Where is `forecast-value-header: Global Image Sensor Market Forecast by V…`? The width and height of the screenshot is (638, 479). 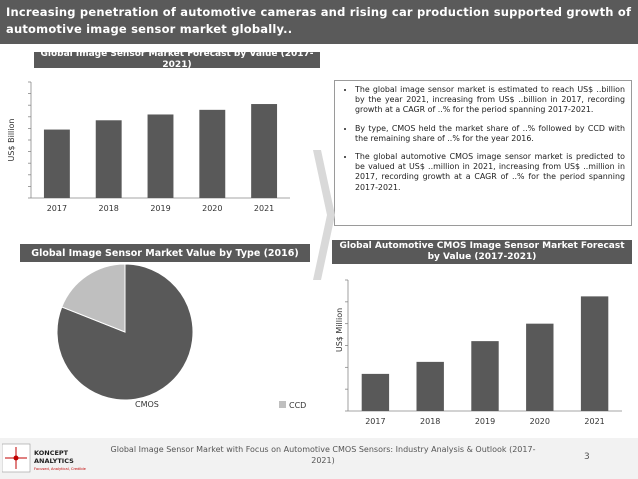 forecast-value-header: Global Image Sensor Market Forecast by V… is located at coordinates (177, 59).